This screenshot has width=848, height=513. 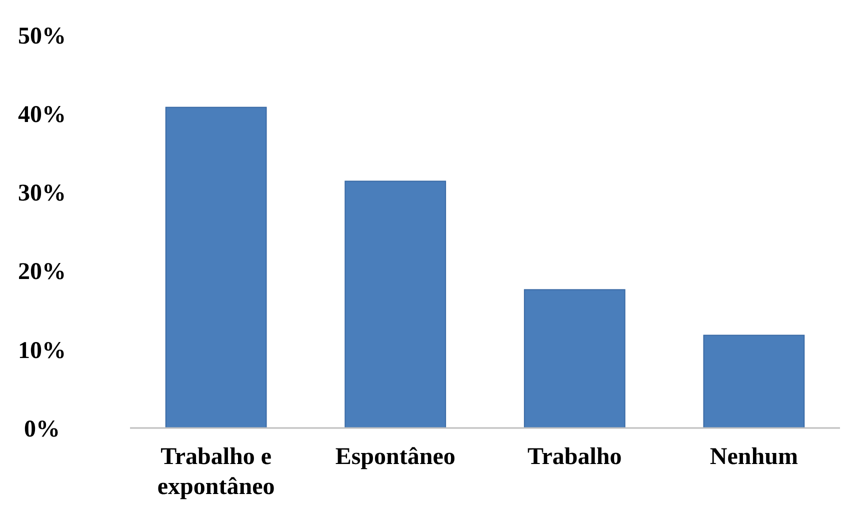 I want to click on y-tick-label: 50%, so click(x=42, y=36).